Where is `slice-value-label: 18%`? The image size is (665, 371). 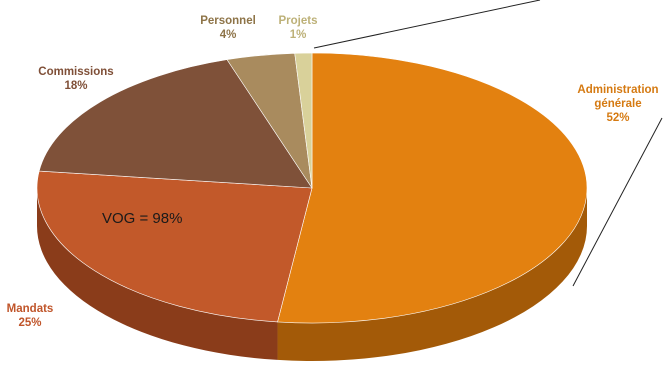 slice-value-label: 18% is located at coordinates (75, 86).